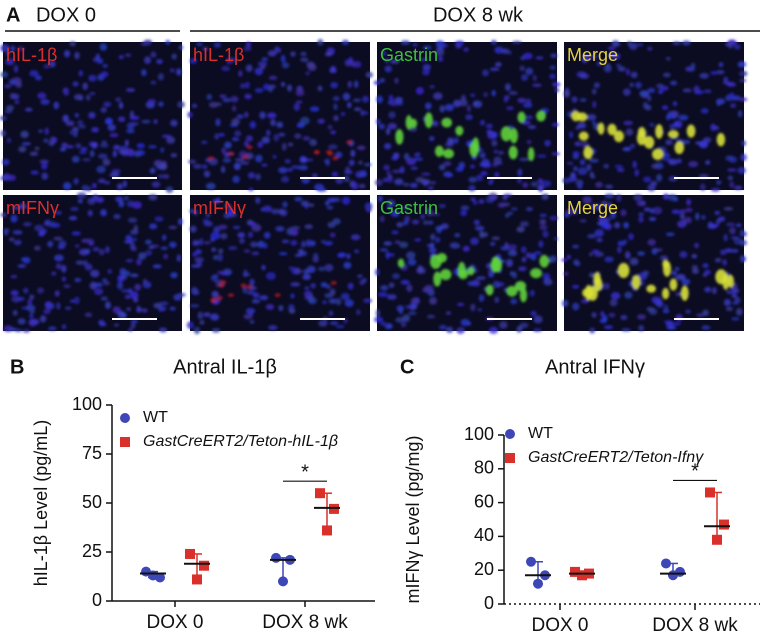 The image size is (765, 636). Describe the element at coordinates (277, 295) in the screenshot. I see `signal` at that location.